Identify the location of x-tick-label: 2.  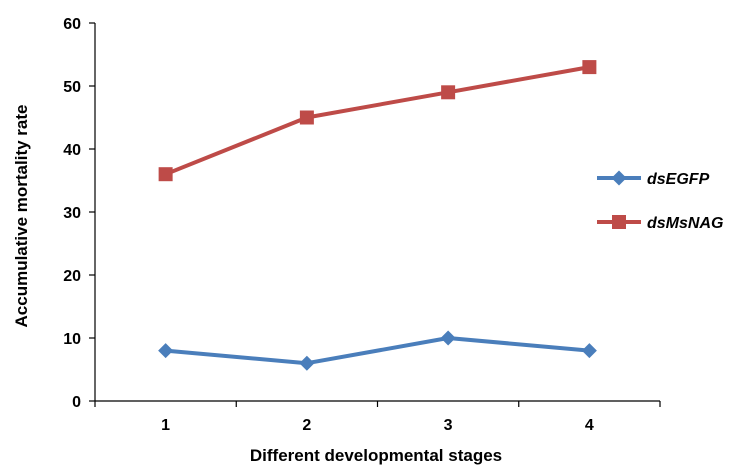
(306, 425).